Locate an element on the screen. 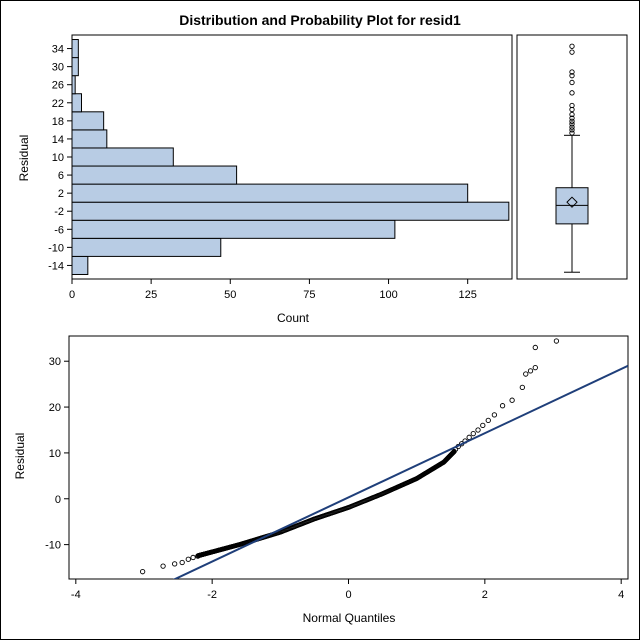 The height and width of the screenshot is (640, 640). hist-x-tick-label: 75 is located at coordinates (309, 295).